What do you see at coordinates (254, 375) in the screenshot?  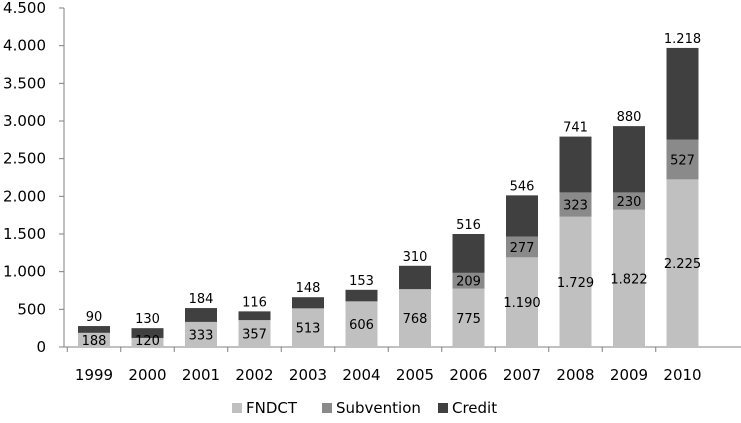 I see `x-tick-label: 2002` at bounding box center [254, 375].